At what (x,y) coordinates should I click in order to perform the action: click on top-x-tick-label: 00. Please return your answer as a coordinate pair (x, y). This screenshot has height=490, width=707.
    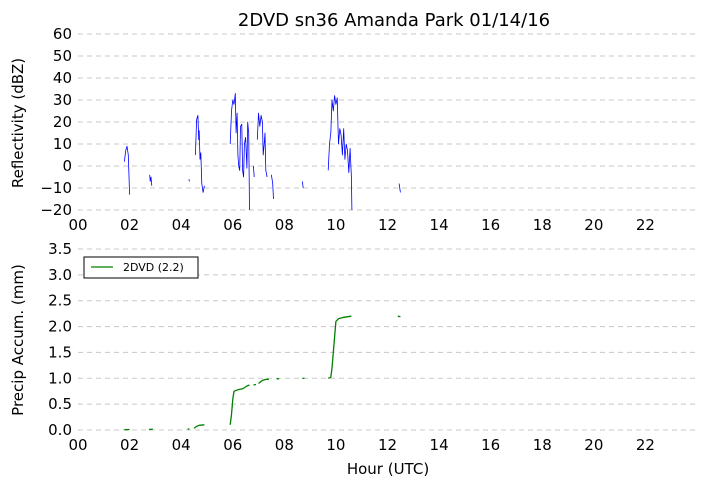
    Looking at the image, I should click on (77, 225).